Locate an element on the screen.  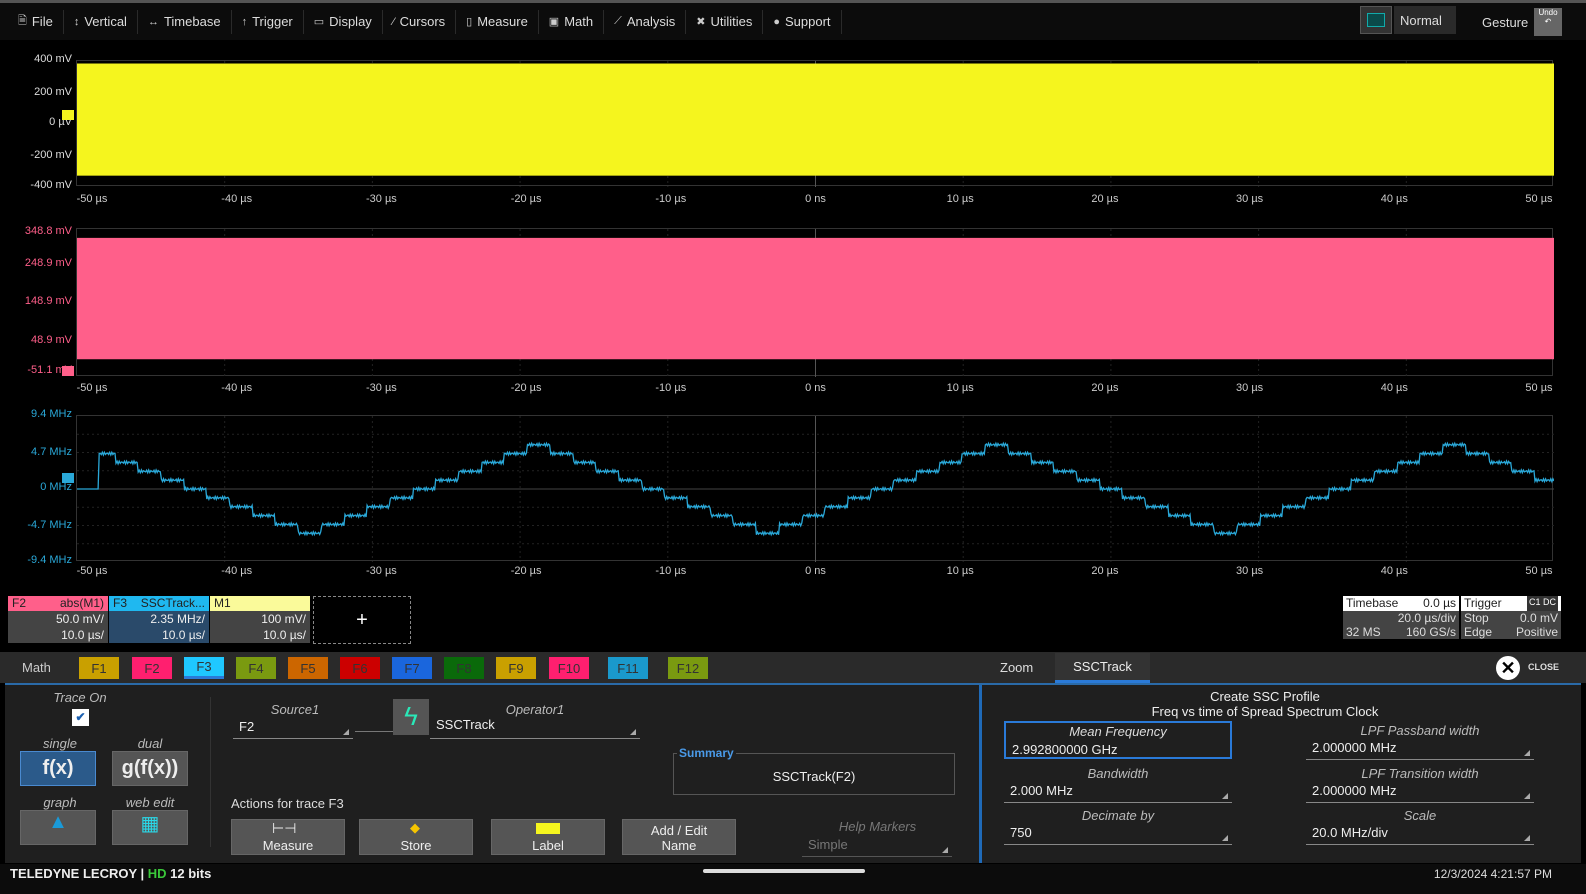
graticule is located at coordinates (815, 124).